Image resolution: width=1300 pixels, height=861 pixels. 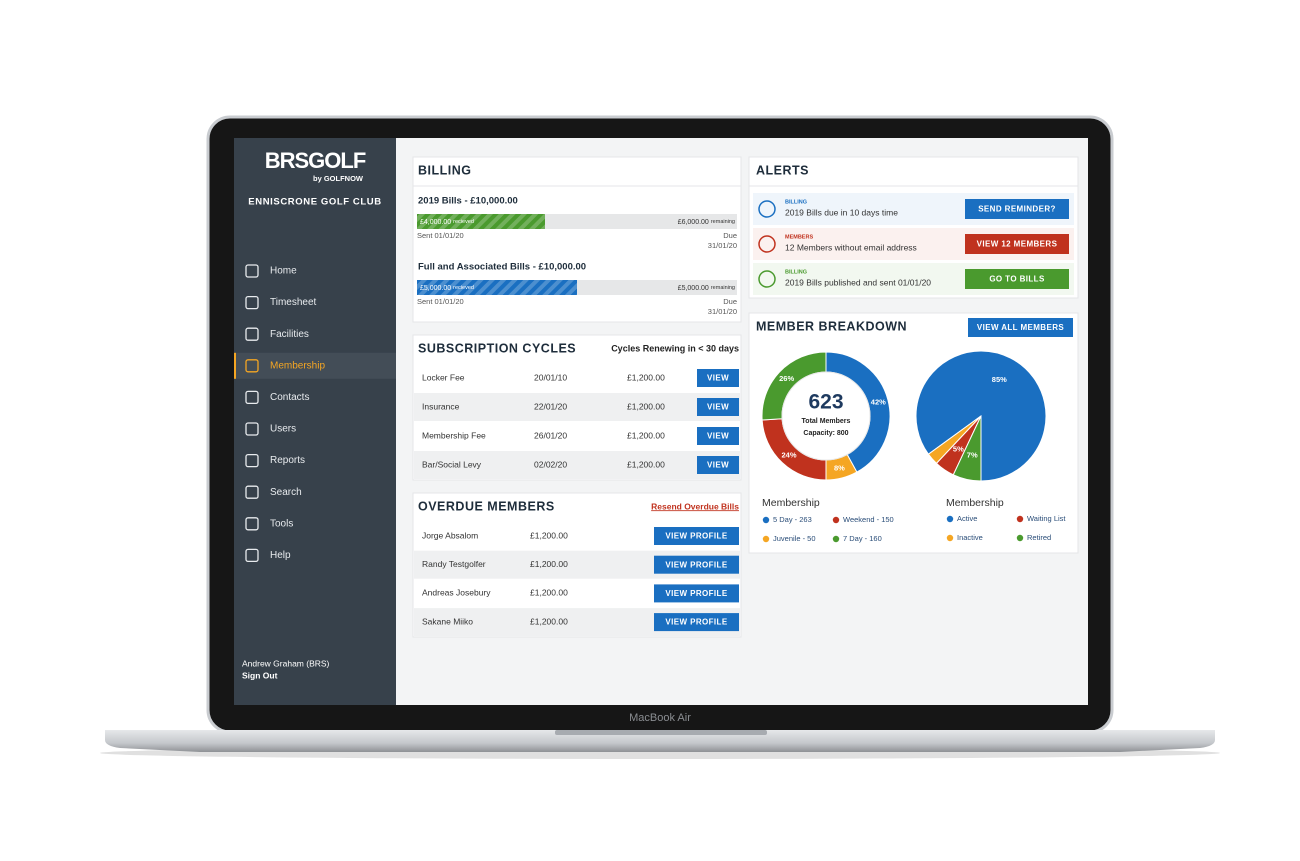 I want to click on progress-remaining, so click(x=641, y=221).